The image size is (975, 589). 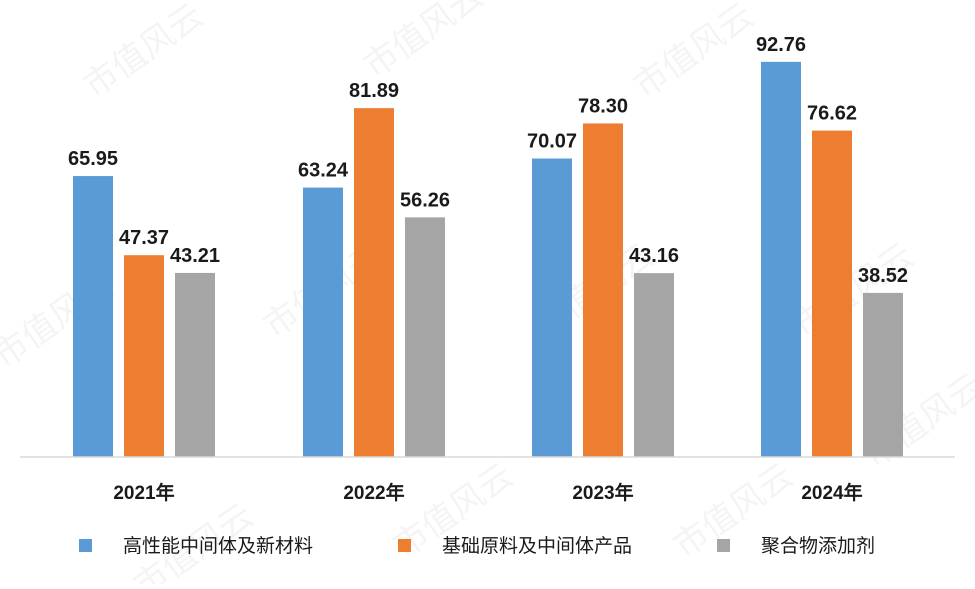 I want to click on x-tick-label-0: 2021年, so click(x=143, y=492).